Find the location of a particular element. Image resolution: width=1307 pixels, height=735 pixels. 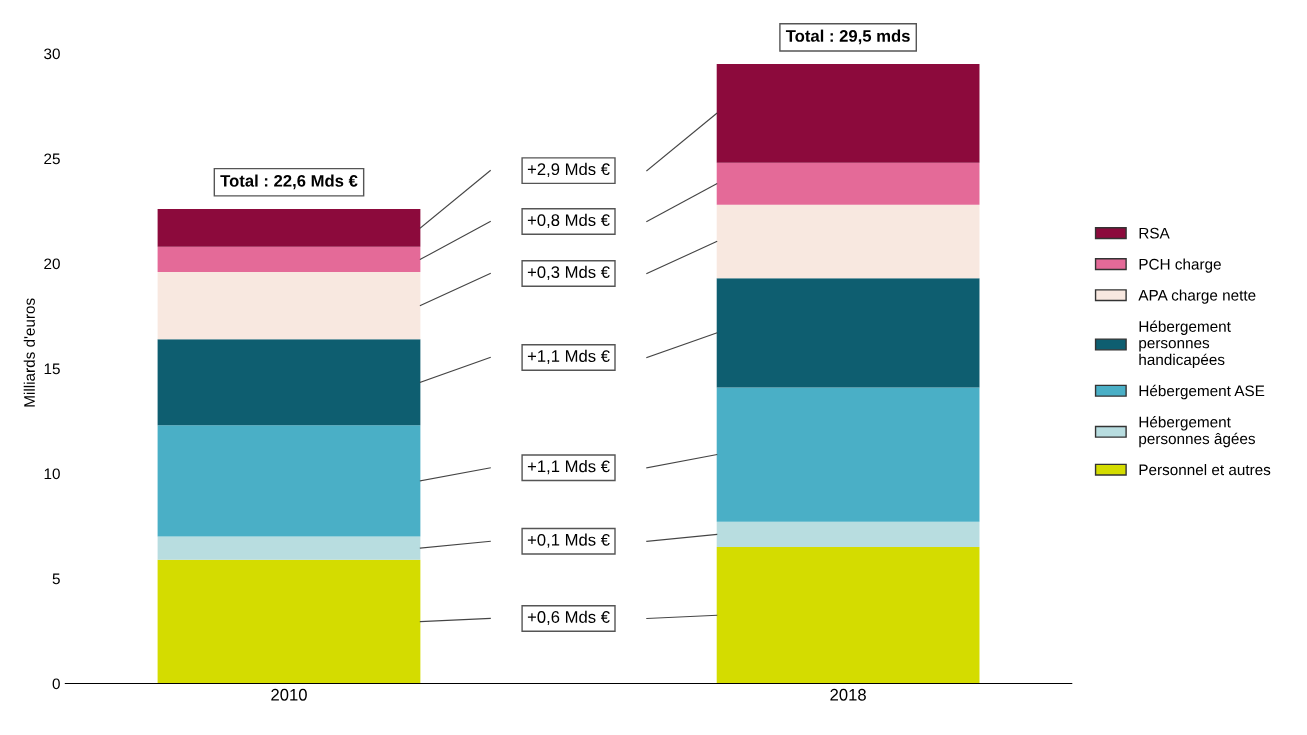

legend-label: APA charge nette is located at coordinates (1197, 296).